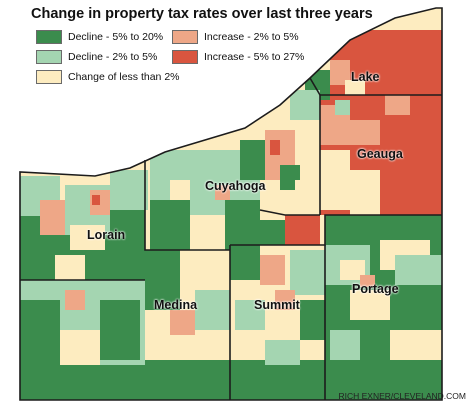 Image resolution: width=474 pixels, height=404 pixels. Describe the element at coordinates (336, 230) in the screenshot. I see `cuyahoga-summit-border` at that location.